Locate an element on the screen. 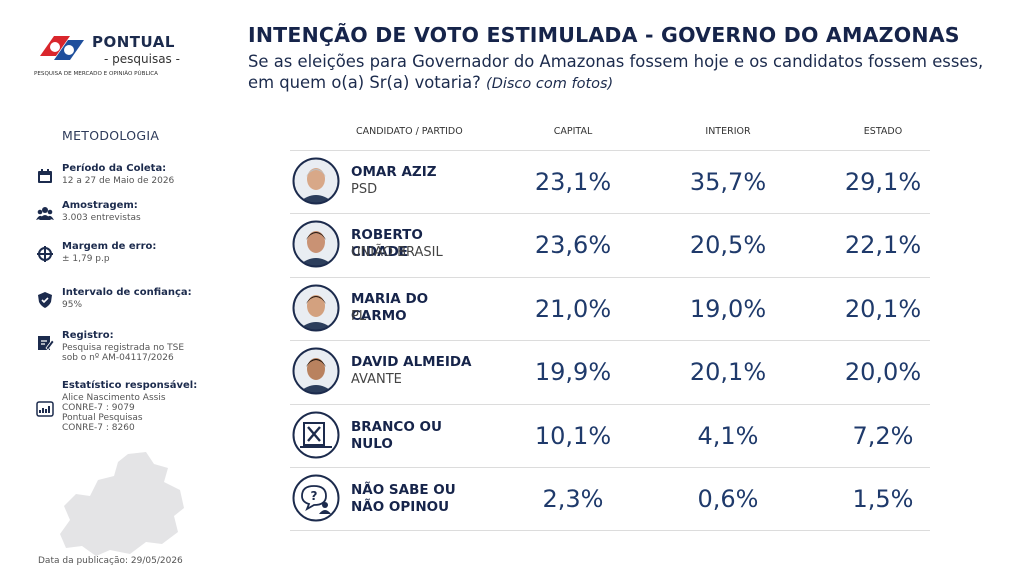  vote-value: 19,0% is located at coordinates (728, 308).